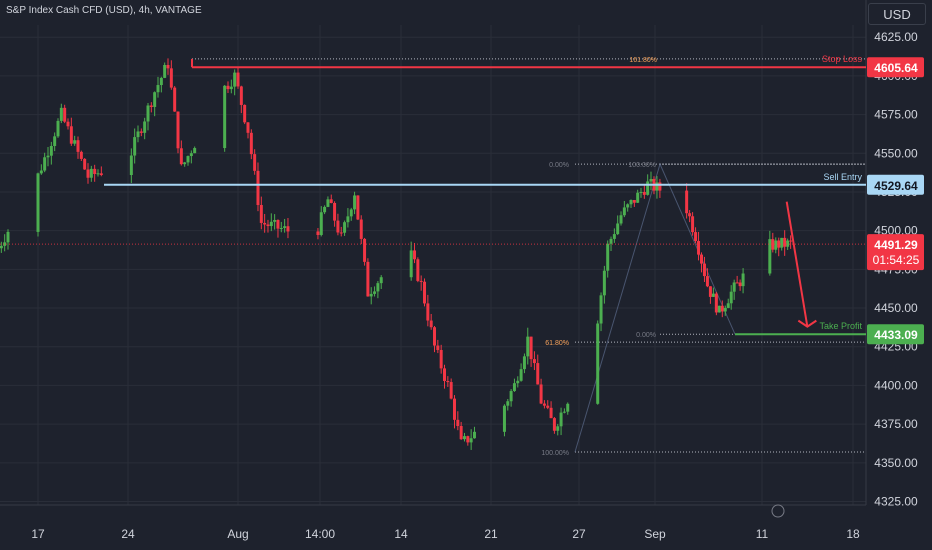 The width and height of the screenshot is (932, 550). I want to click on sell-entry-price-text: 4529.64, so click(896, 186).